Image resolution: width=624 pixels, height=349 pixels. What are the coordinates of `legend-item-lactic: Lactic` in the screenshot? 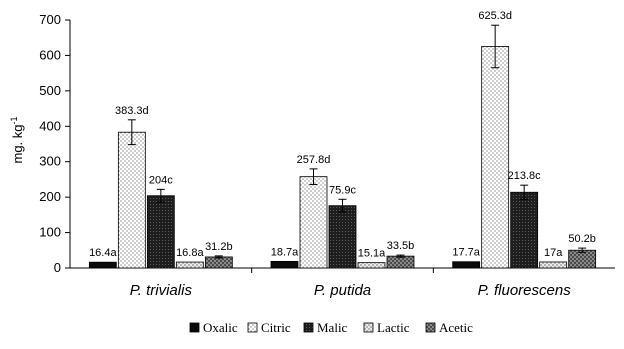 It's located at (386, 327).